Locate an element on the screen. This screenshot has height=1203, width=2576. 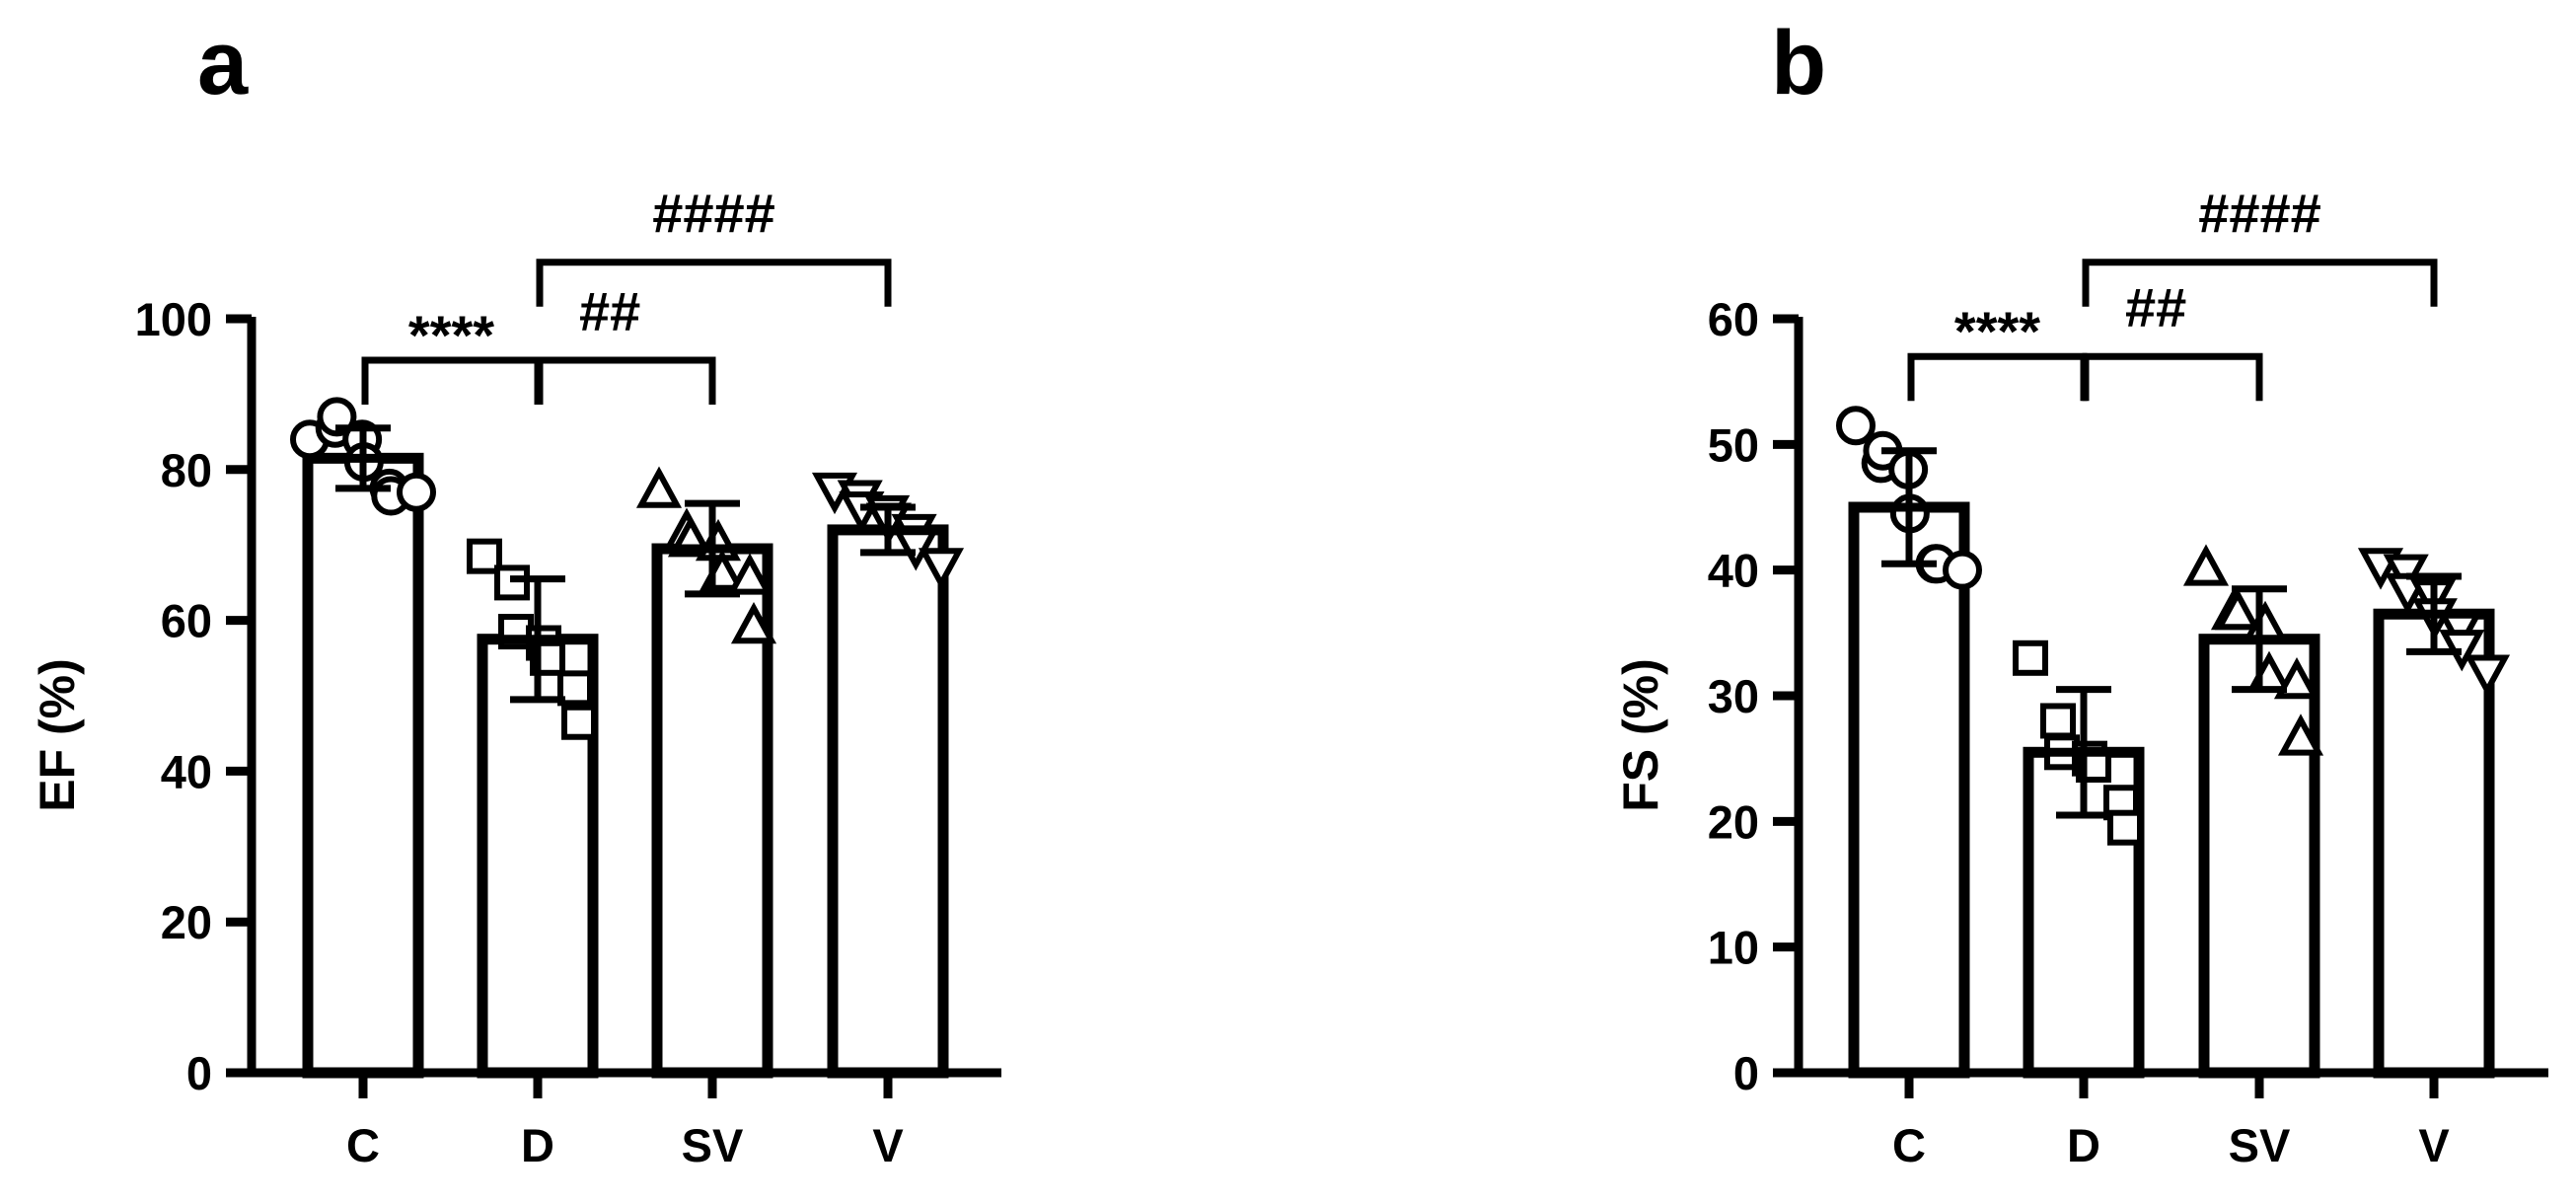
y-tick-label-b: 20 is located at coordinates (1733, 821).